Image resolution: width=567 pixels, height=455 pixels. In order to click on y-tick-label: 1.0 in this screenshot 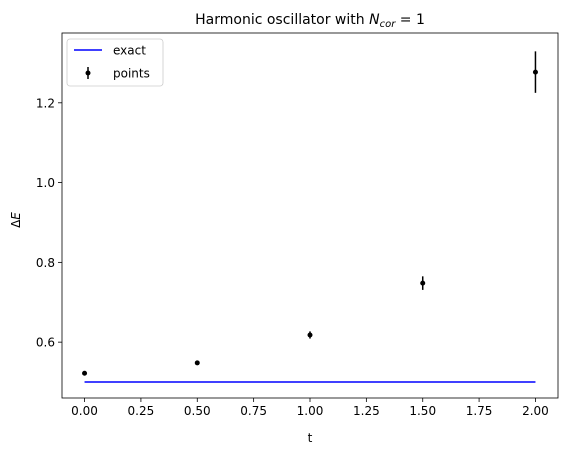, I will do `click(45, 183)`.